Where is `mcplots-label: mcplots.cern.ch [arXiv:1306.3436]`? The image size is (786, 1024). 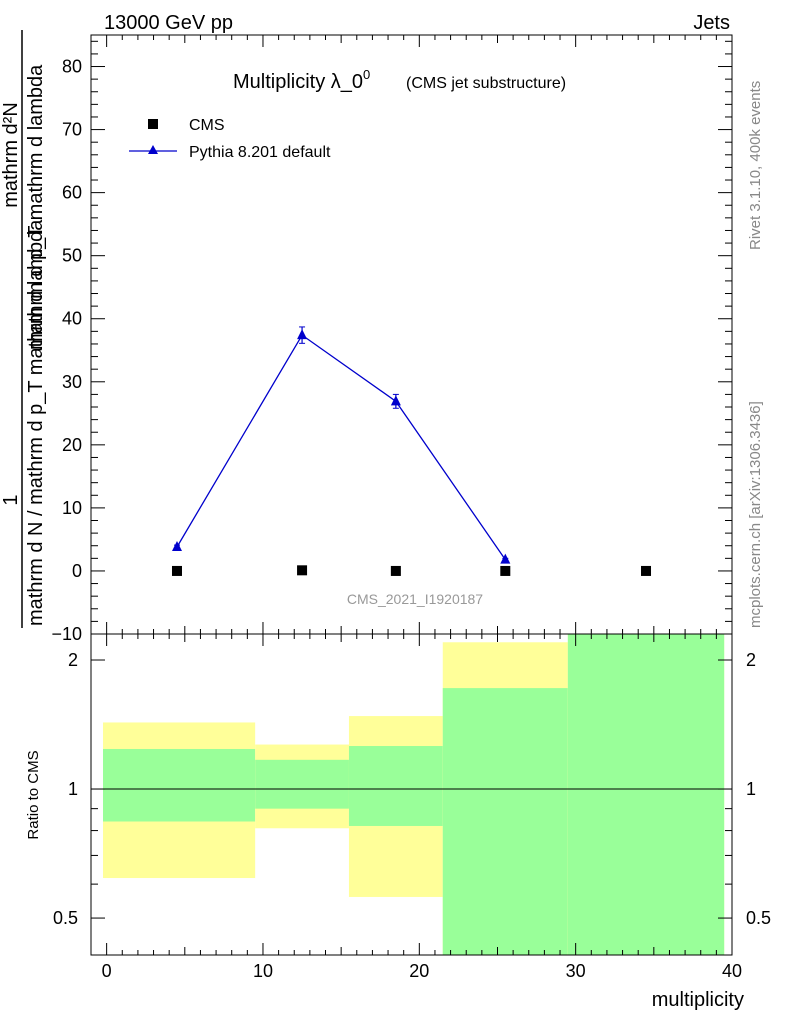
mcplots-label: mcplots.cern.ch [arXiv:1306.3436] is located at coordinates (755, 514).